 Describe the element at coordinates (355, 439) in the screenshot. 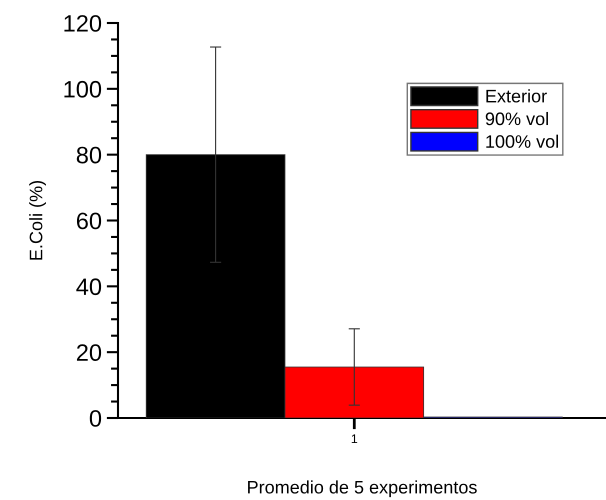

I see `x-tick-label: 1` at that location.